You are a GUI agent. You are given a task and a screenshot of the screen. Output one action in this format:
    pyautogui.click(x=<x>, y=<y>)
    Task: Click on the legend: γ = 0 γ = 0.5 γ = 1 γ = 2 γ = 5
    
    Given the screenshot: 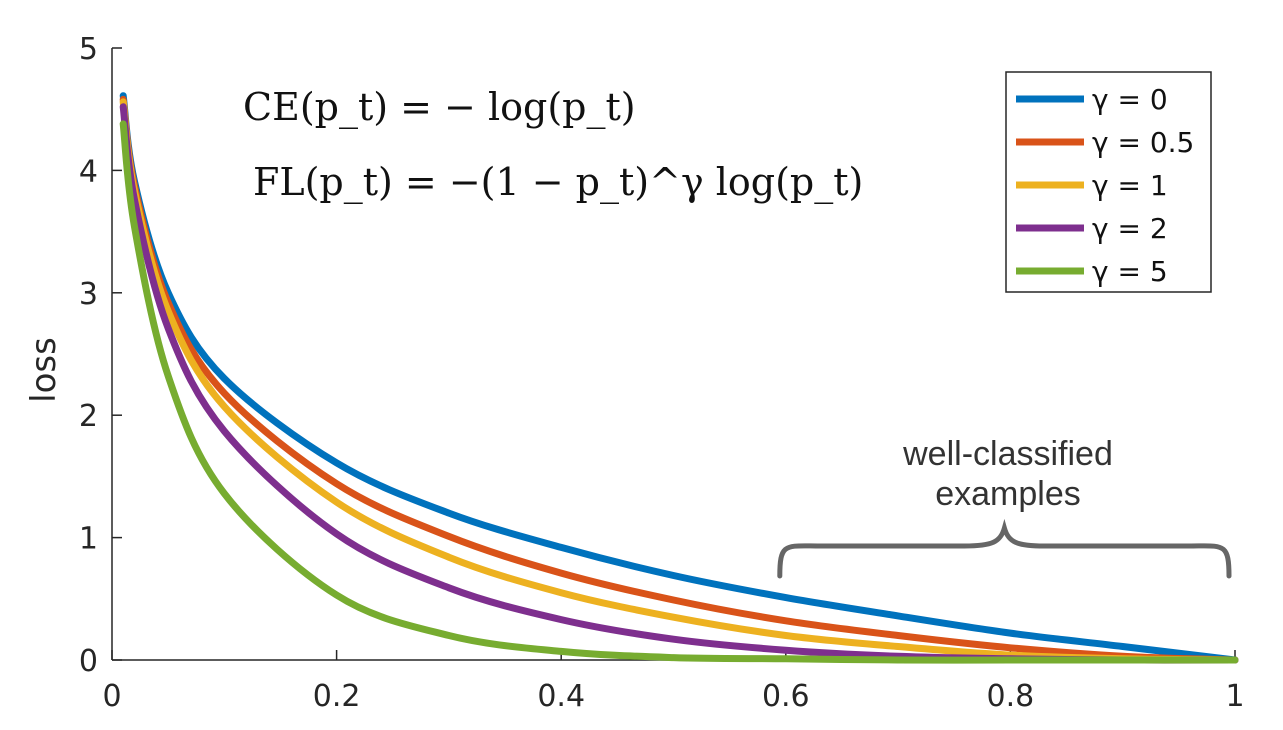 What is the action you would take?
    pyautogui.click(x=1108, y=182)
    